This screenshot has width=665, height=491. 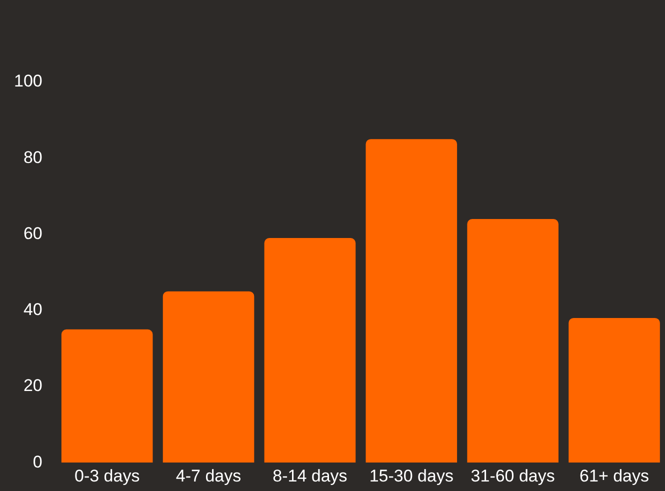 I want to click on y-tick-label: 0, so click(x=37, y=462).